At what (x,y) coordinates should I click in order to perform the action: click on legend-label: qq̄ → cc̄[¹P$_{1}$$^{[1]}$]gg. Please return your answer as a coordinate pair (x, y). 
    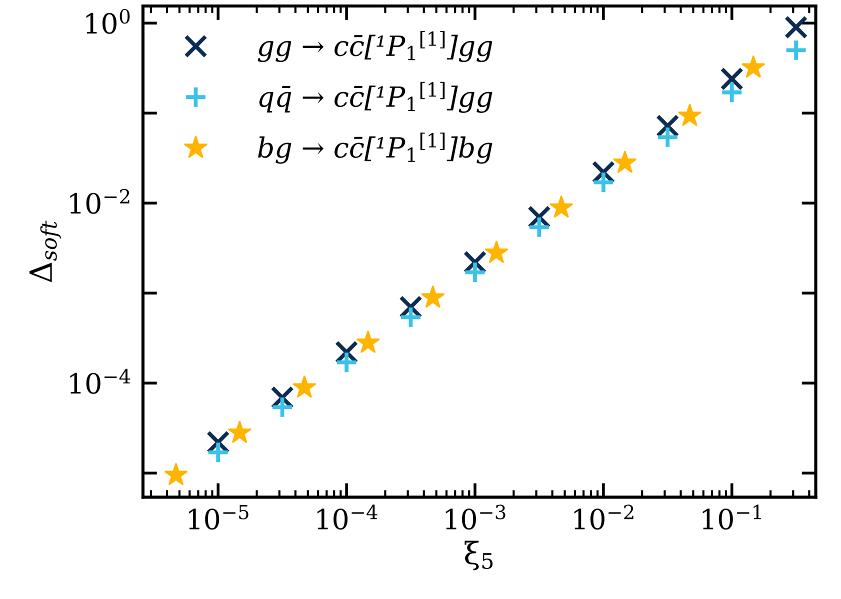
    Looking at the image, I should click on (375, 97).